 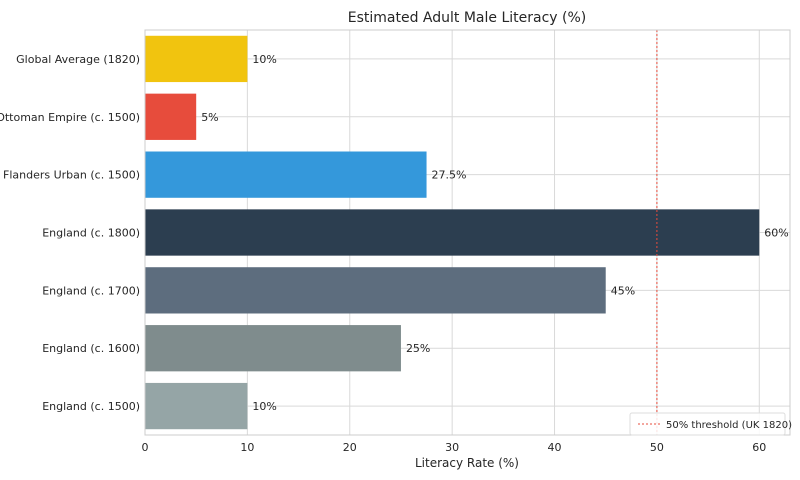 I want to click on y-tick-label: Flanders Urban (c. 1500), so click(x=71, y=175).